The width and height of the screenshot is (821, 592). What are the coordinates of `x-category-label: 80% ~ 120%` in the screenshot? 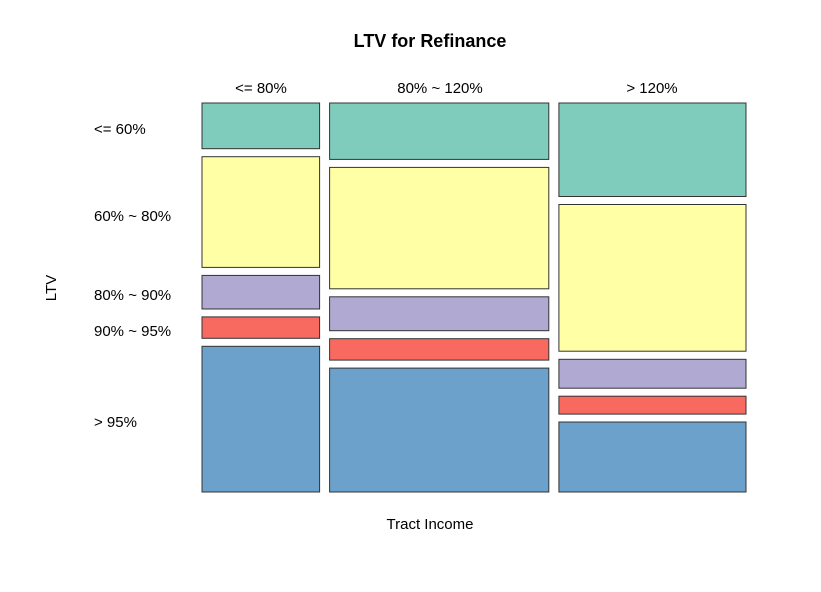 It's located at (439, 88).